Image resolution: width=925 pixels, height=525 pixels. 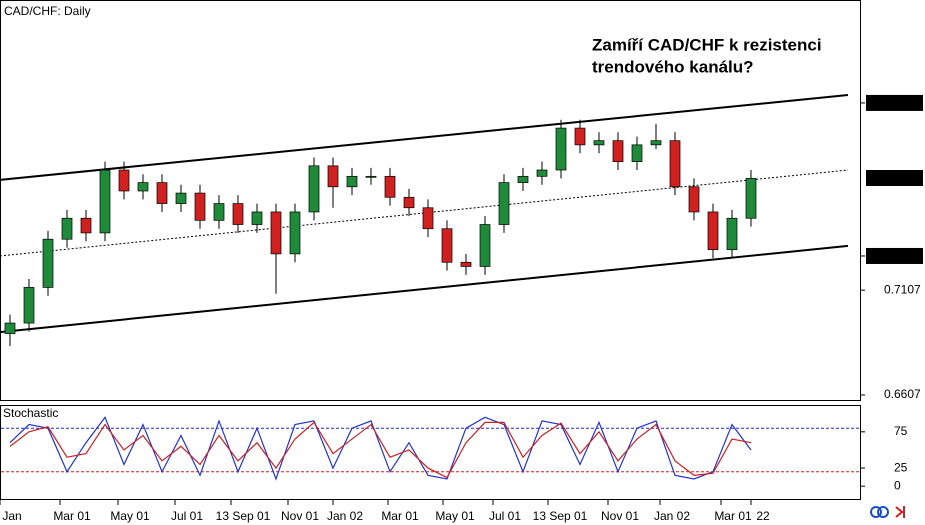 What do you see at coordinates (902, 177) in the screenshot?
I see `last-price-label: 0.7642` at bounding box center [902, 177].